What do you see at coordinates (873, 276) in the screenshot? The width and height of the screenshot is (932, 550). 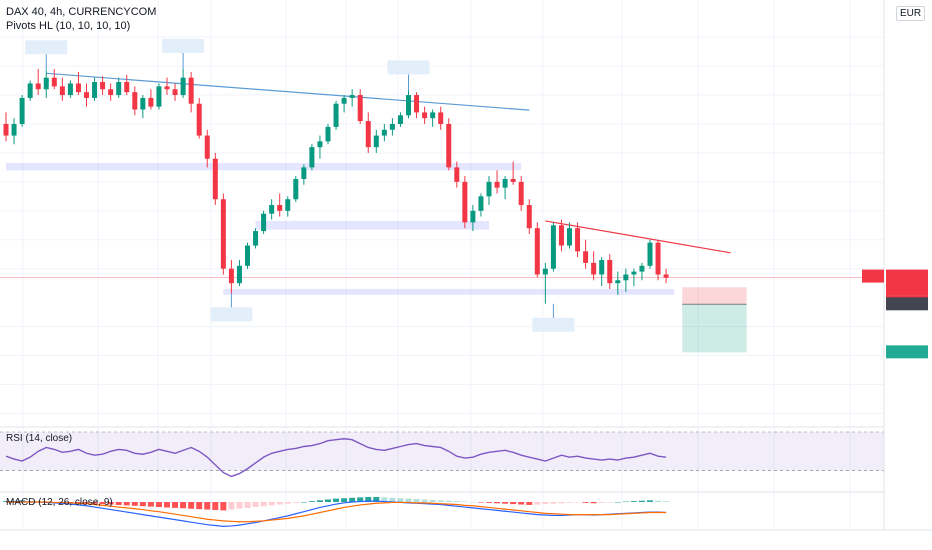 I see `symbol-badge-bg` at bounding box center [873, 276].